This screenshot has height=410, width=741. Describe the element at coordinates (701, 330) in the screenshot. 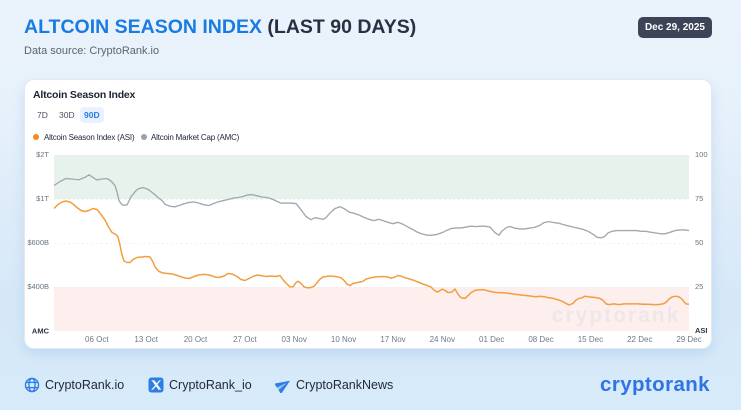

I see `svg-text: ASI` at that location.